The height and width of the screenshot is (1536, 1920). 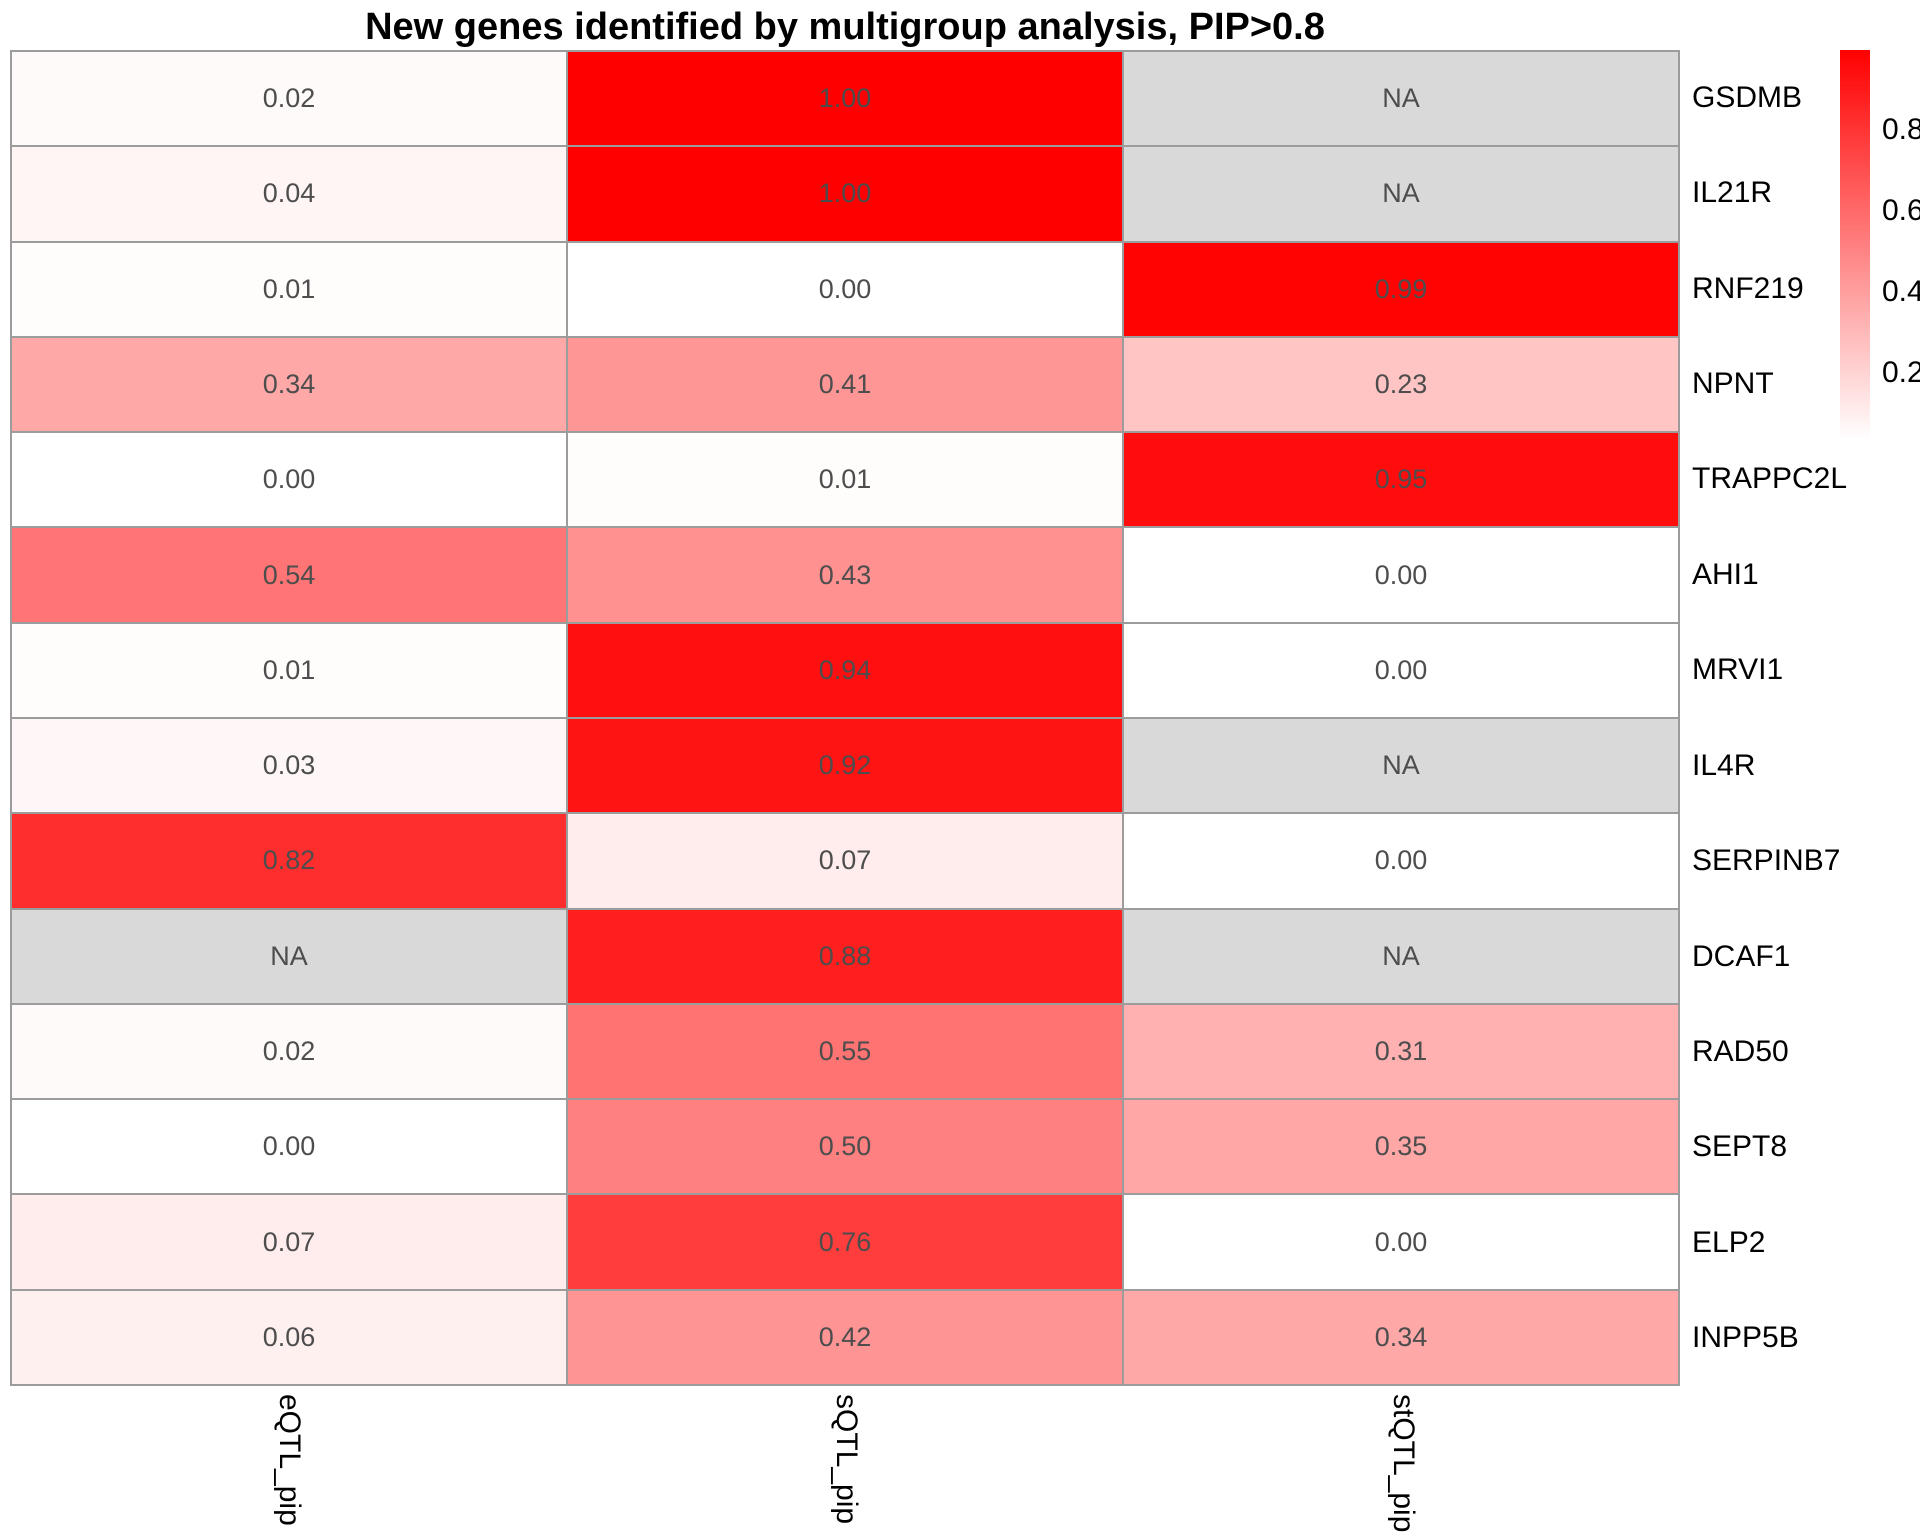 I want to click on cell-value: 0.04, so click(x=289, y=193).